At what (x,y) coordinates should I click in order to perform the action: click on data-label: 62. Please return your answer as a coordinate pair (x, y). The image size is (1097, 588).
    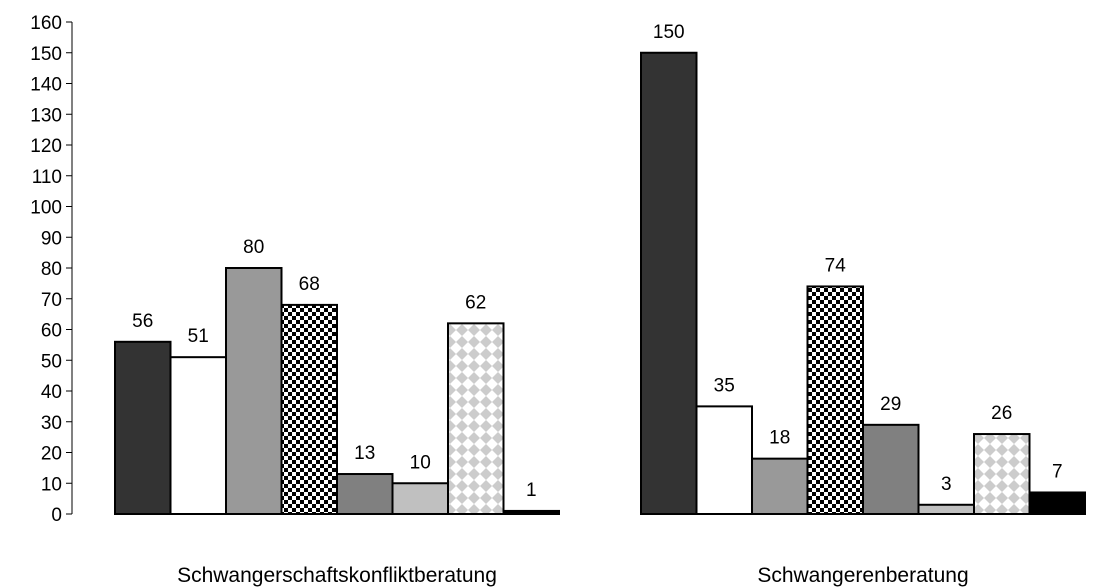
    Looking at the image, I should click on (475, 302).